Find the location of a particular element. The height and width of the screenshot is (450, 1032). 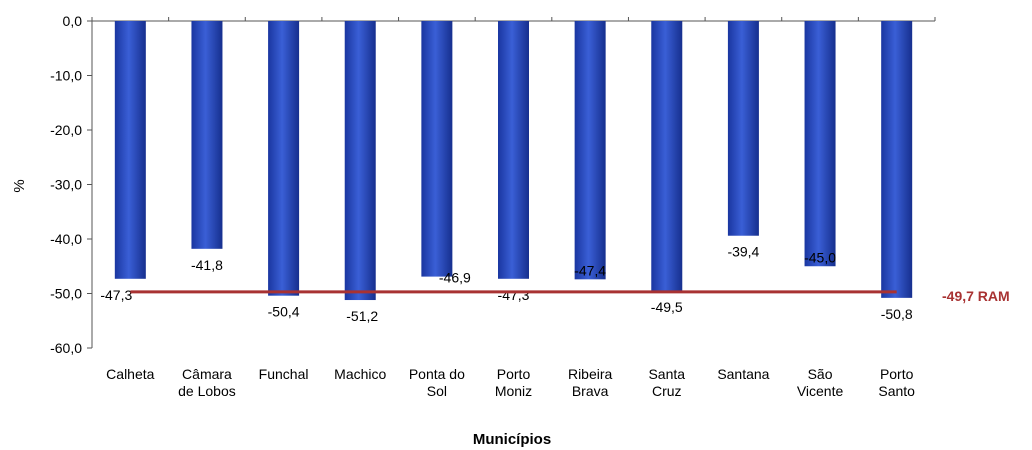

category-label: Câmara is located at coordinates (207, 374).